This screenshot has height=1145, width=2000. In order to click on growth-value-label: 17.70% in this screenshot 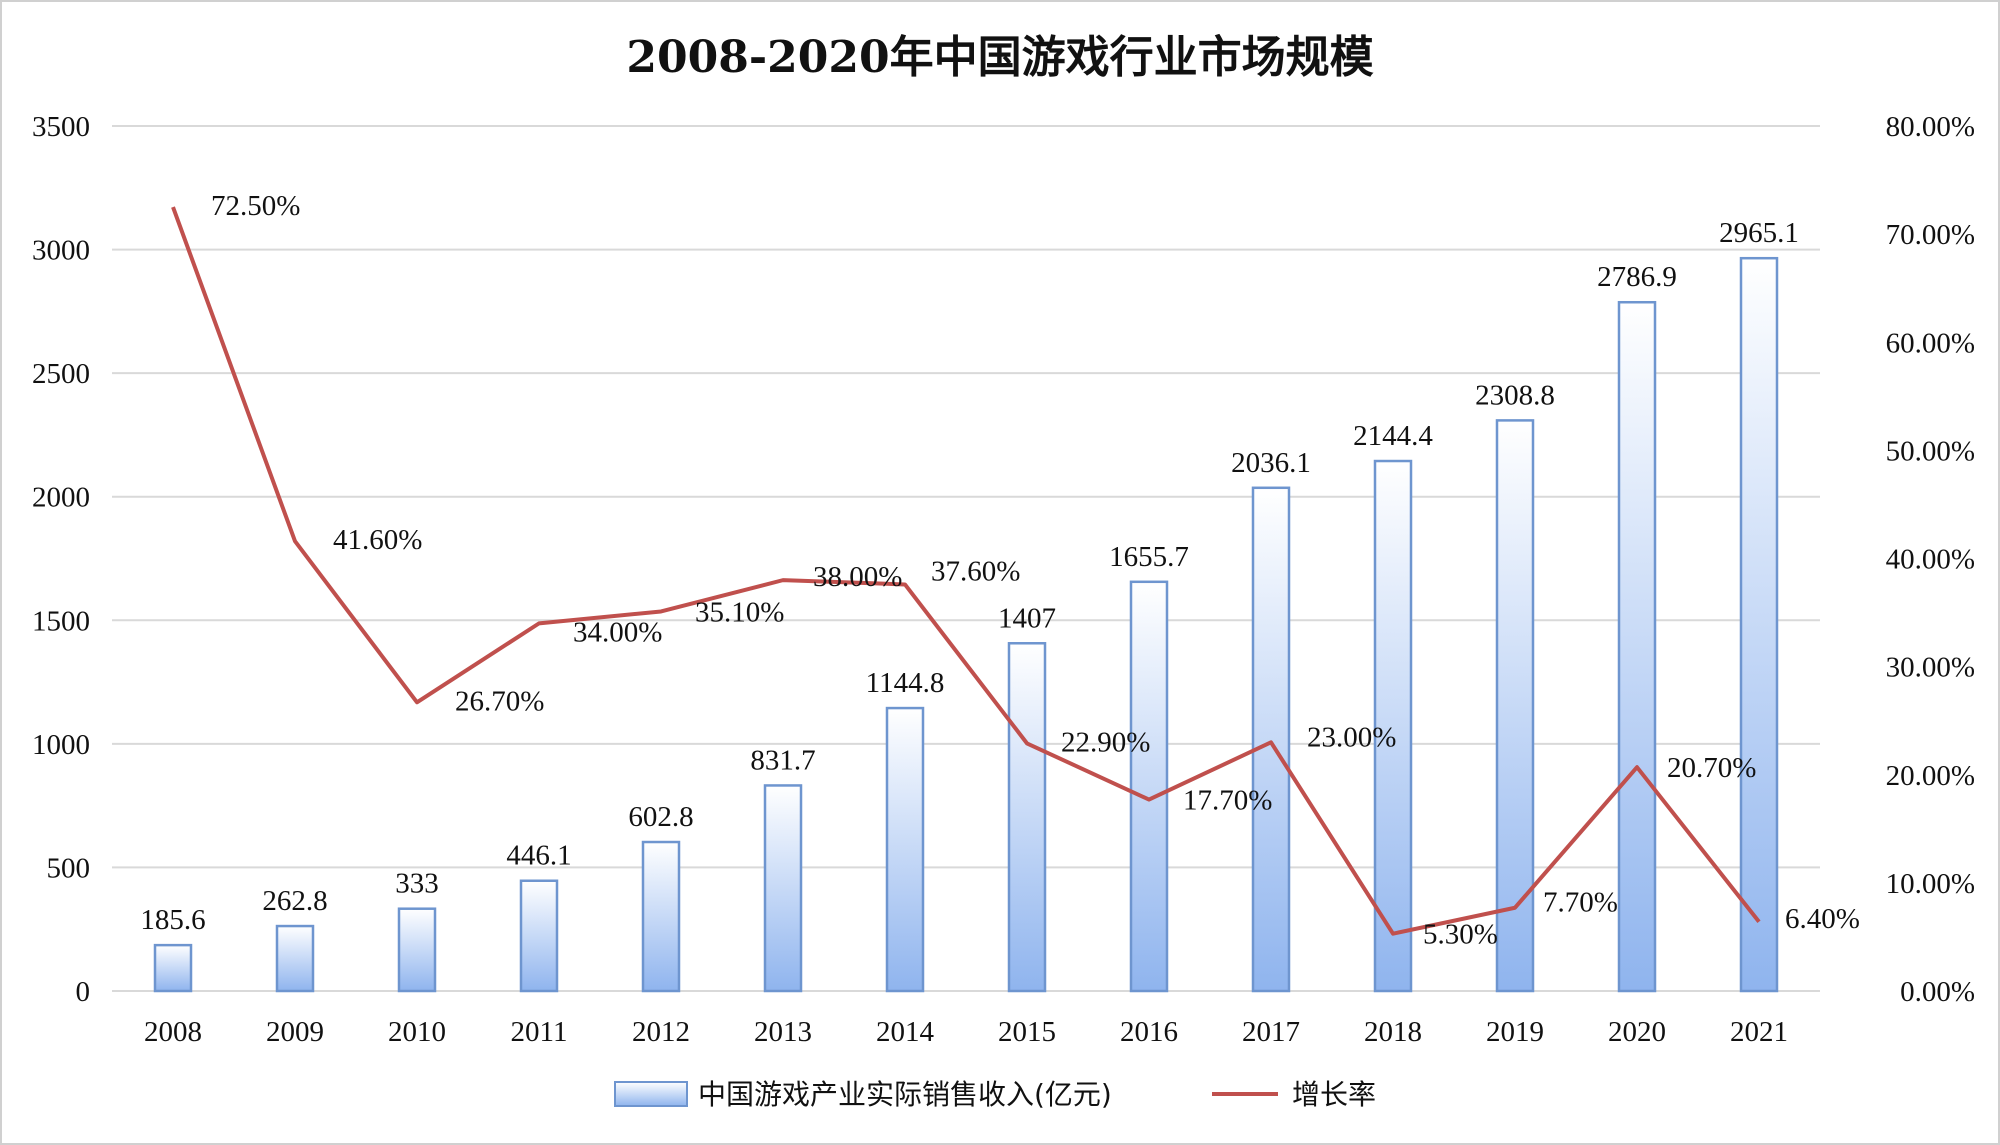, I will do `click(1227, 801)`.